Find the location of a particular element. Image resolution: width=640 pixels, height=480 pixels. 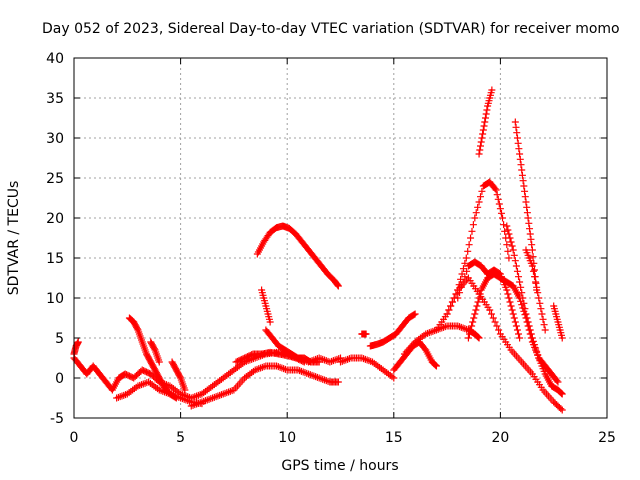

y-tick-label: 10 is located at coordinates (55, 299).